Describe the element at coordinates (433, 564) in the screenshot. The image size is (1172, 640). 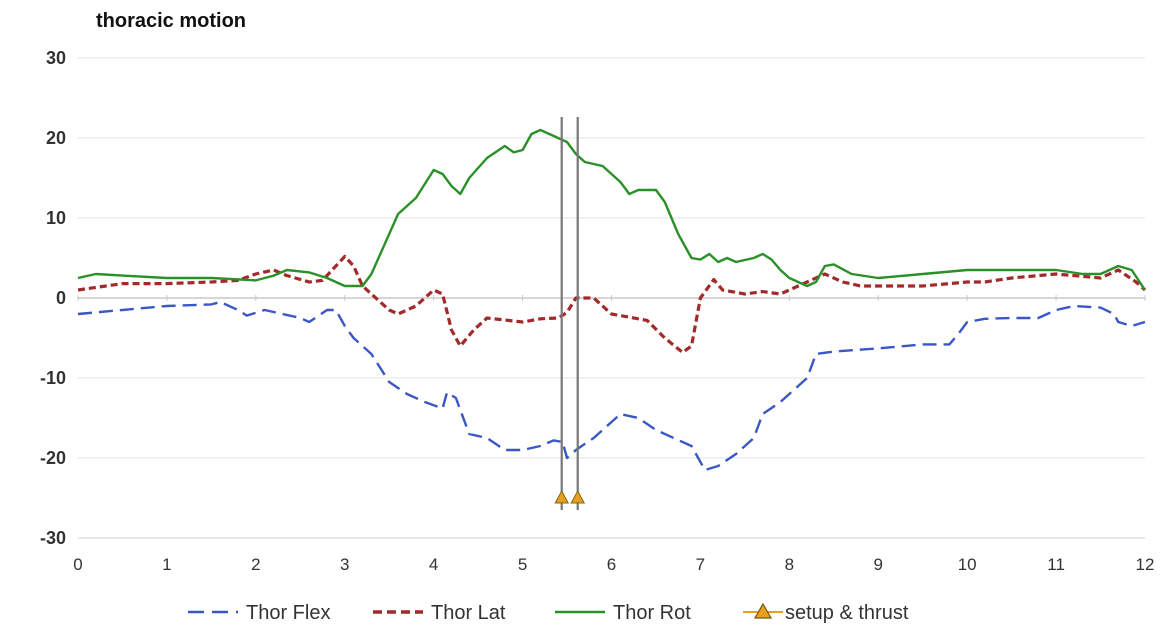
I see `x-tick-label: 4` at that location.